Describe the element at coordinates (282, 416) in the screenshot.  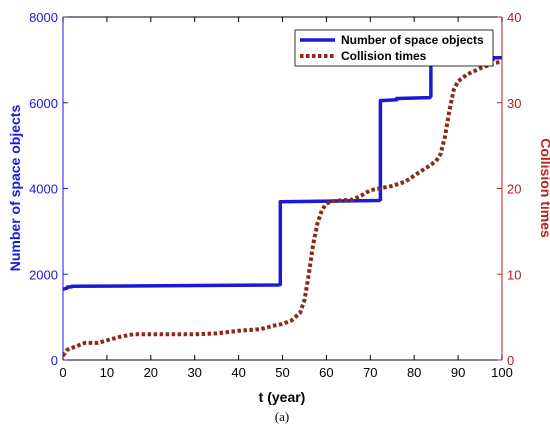
I see `figure-caption: (a)` at that location.